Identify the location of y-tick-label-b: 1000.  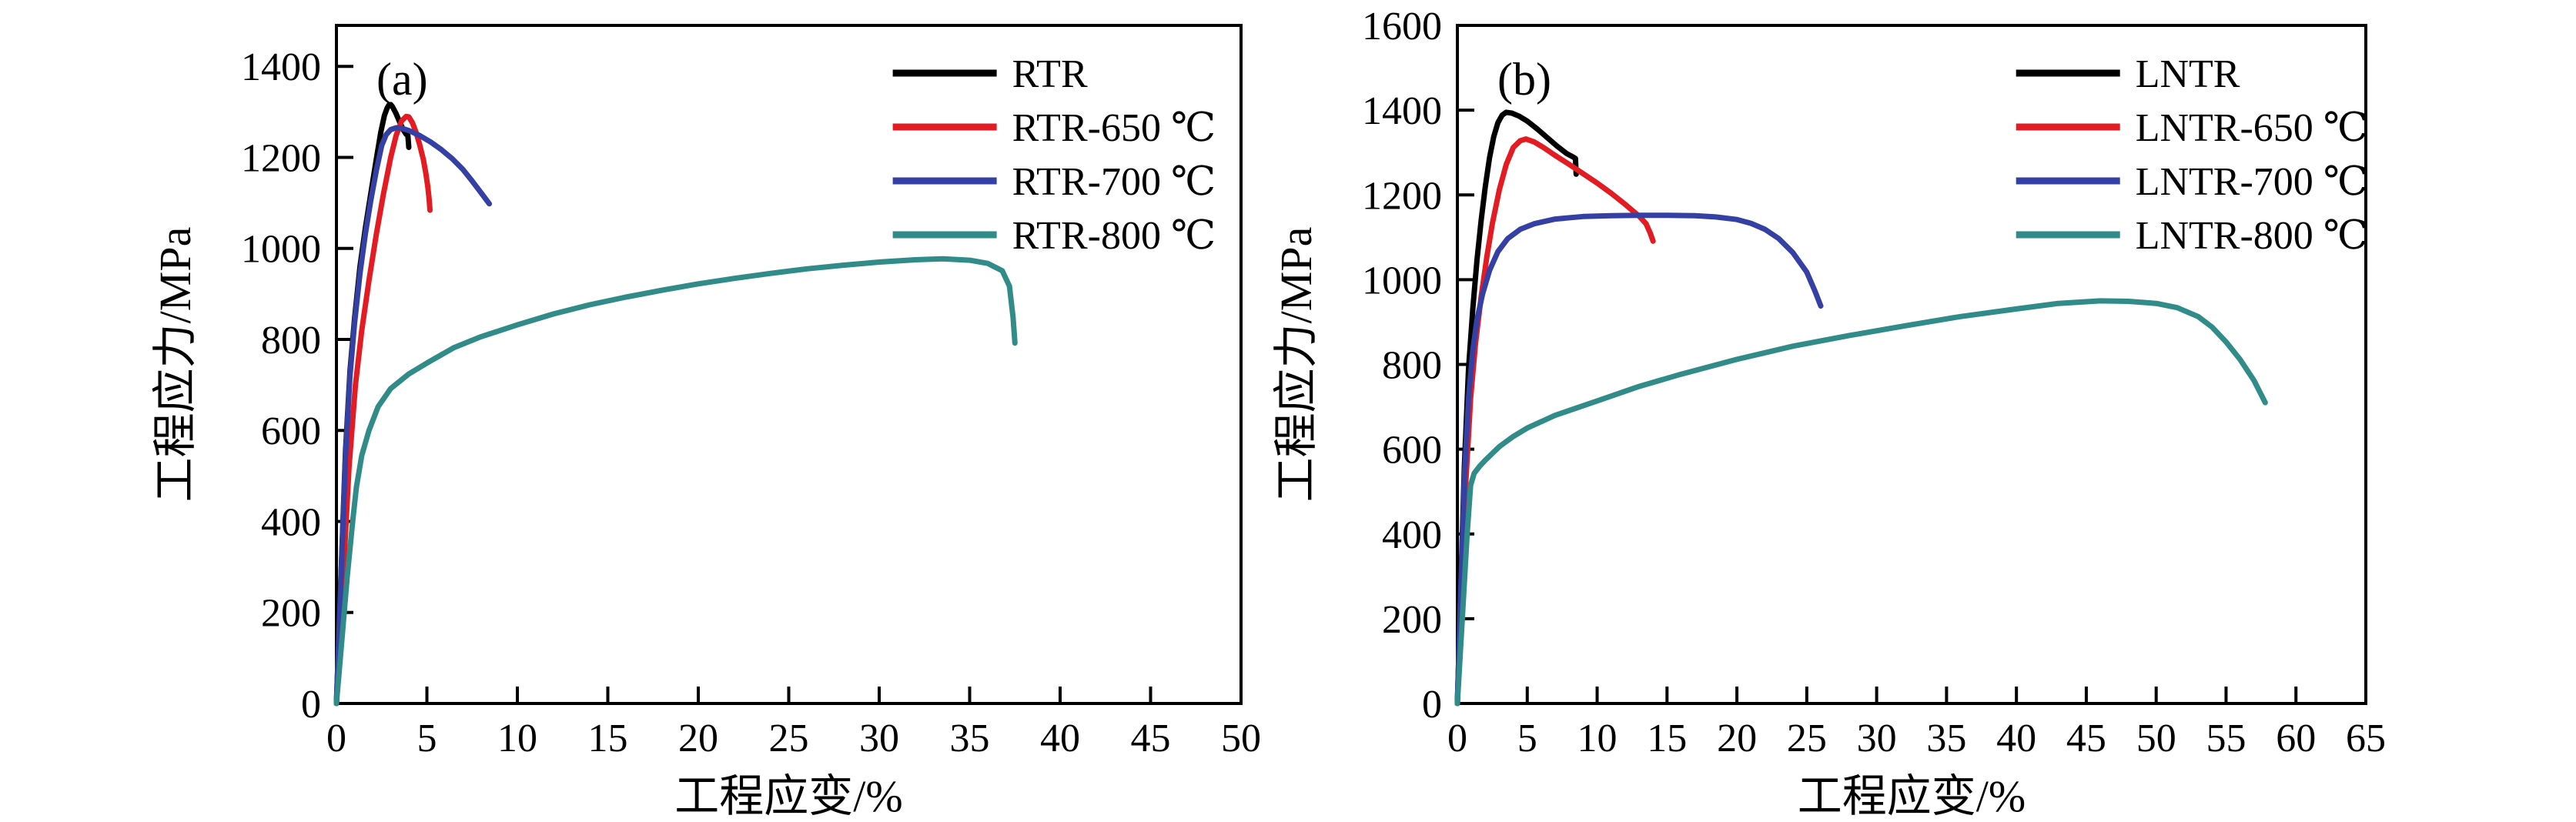
(1402, 280).